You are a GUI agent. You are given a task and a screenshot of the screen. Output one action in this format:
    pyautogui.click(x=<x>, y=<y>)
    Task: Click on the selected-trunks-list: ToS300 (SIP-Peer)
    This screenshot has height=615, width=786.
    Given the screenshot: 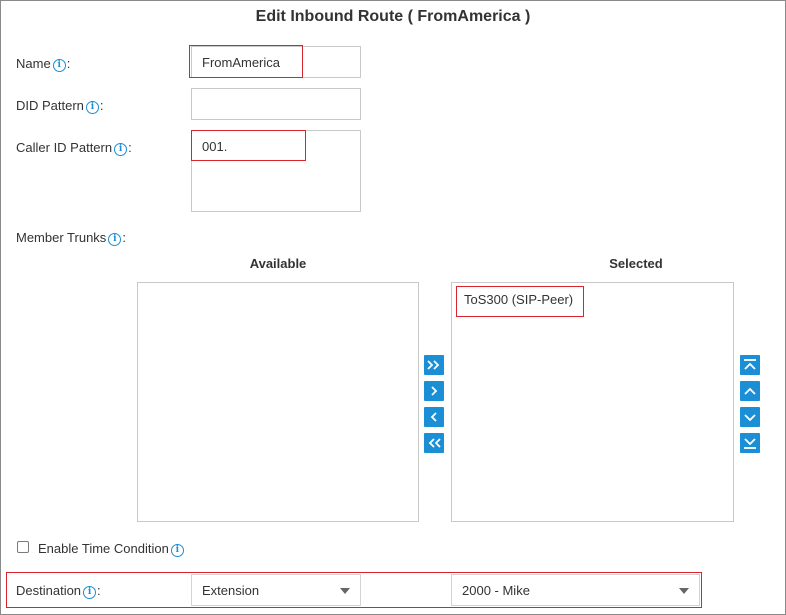 What is the action you would take?
    pyautogui.click(x=592, y=402)
    